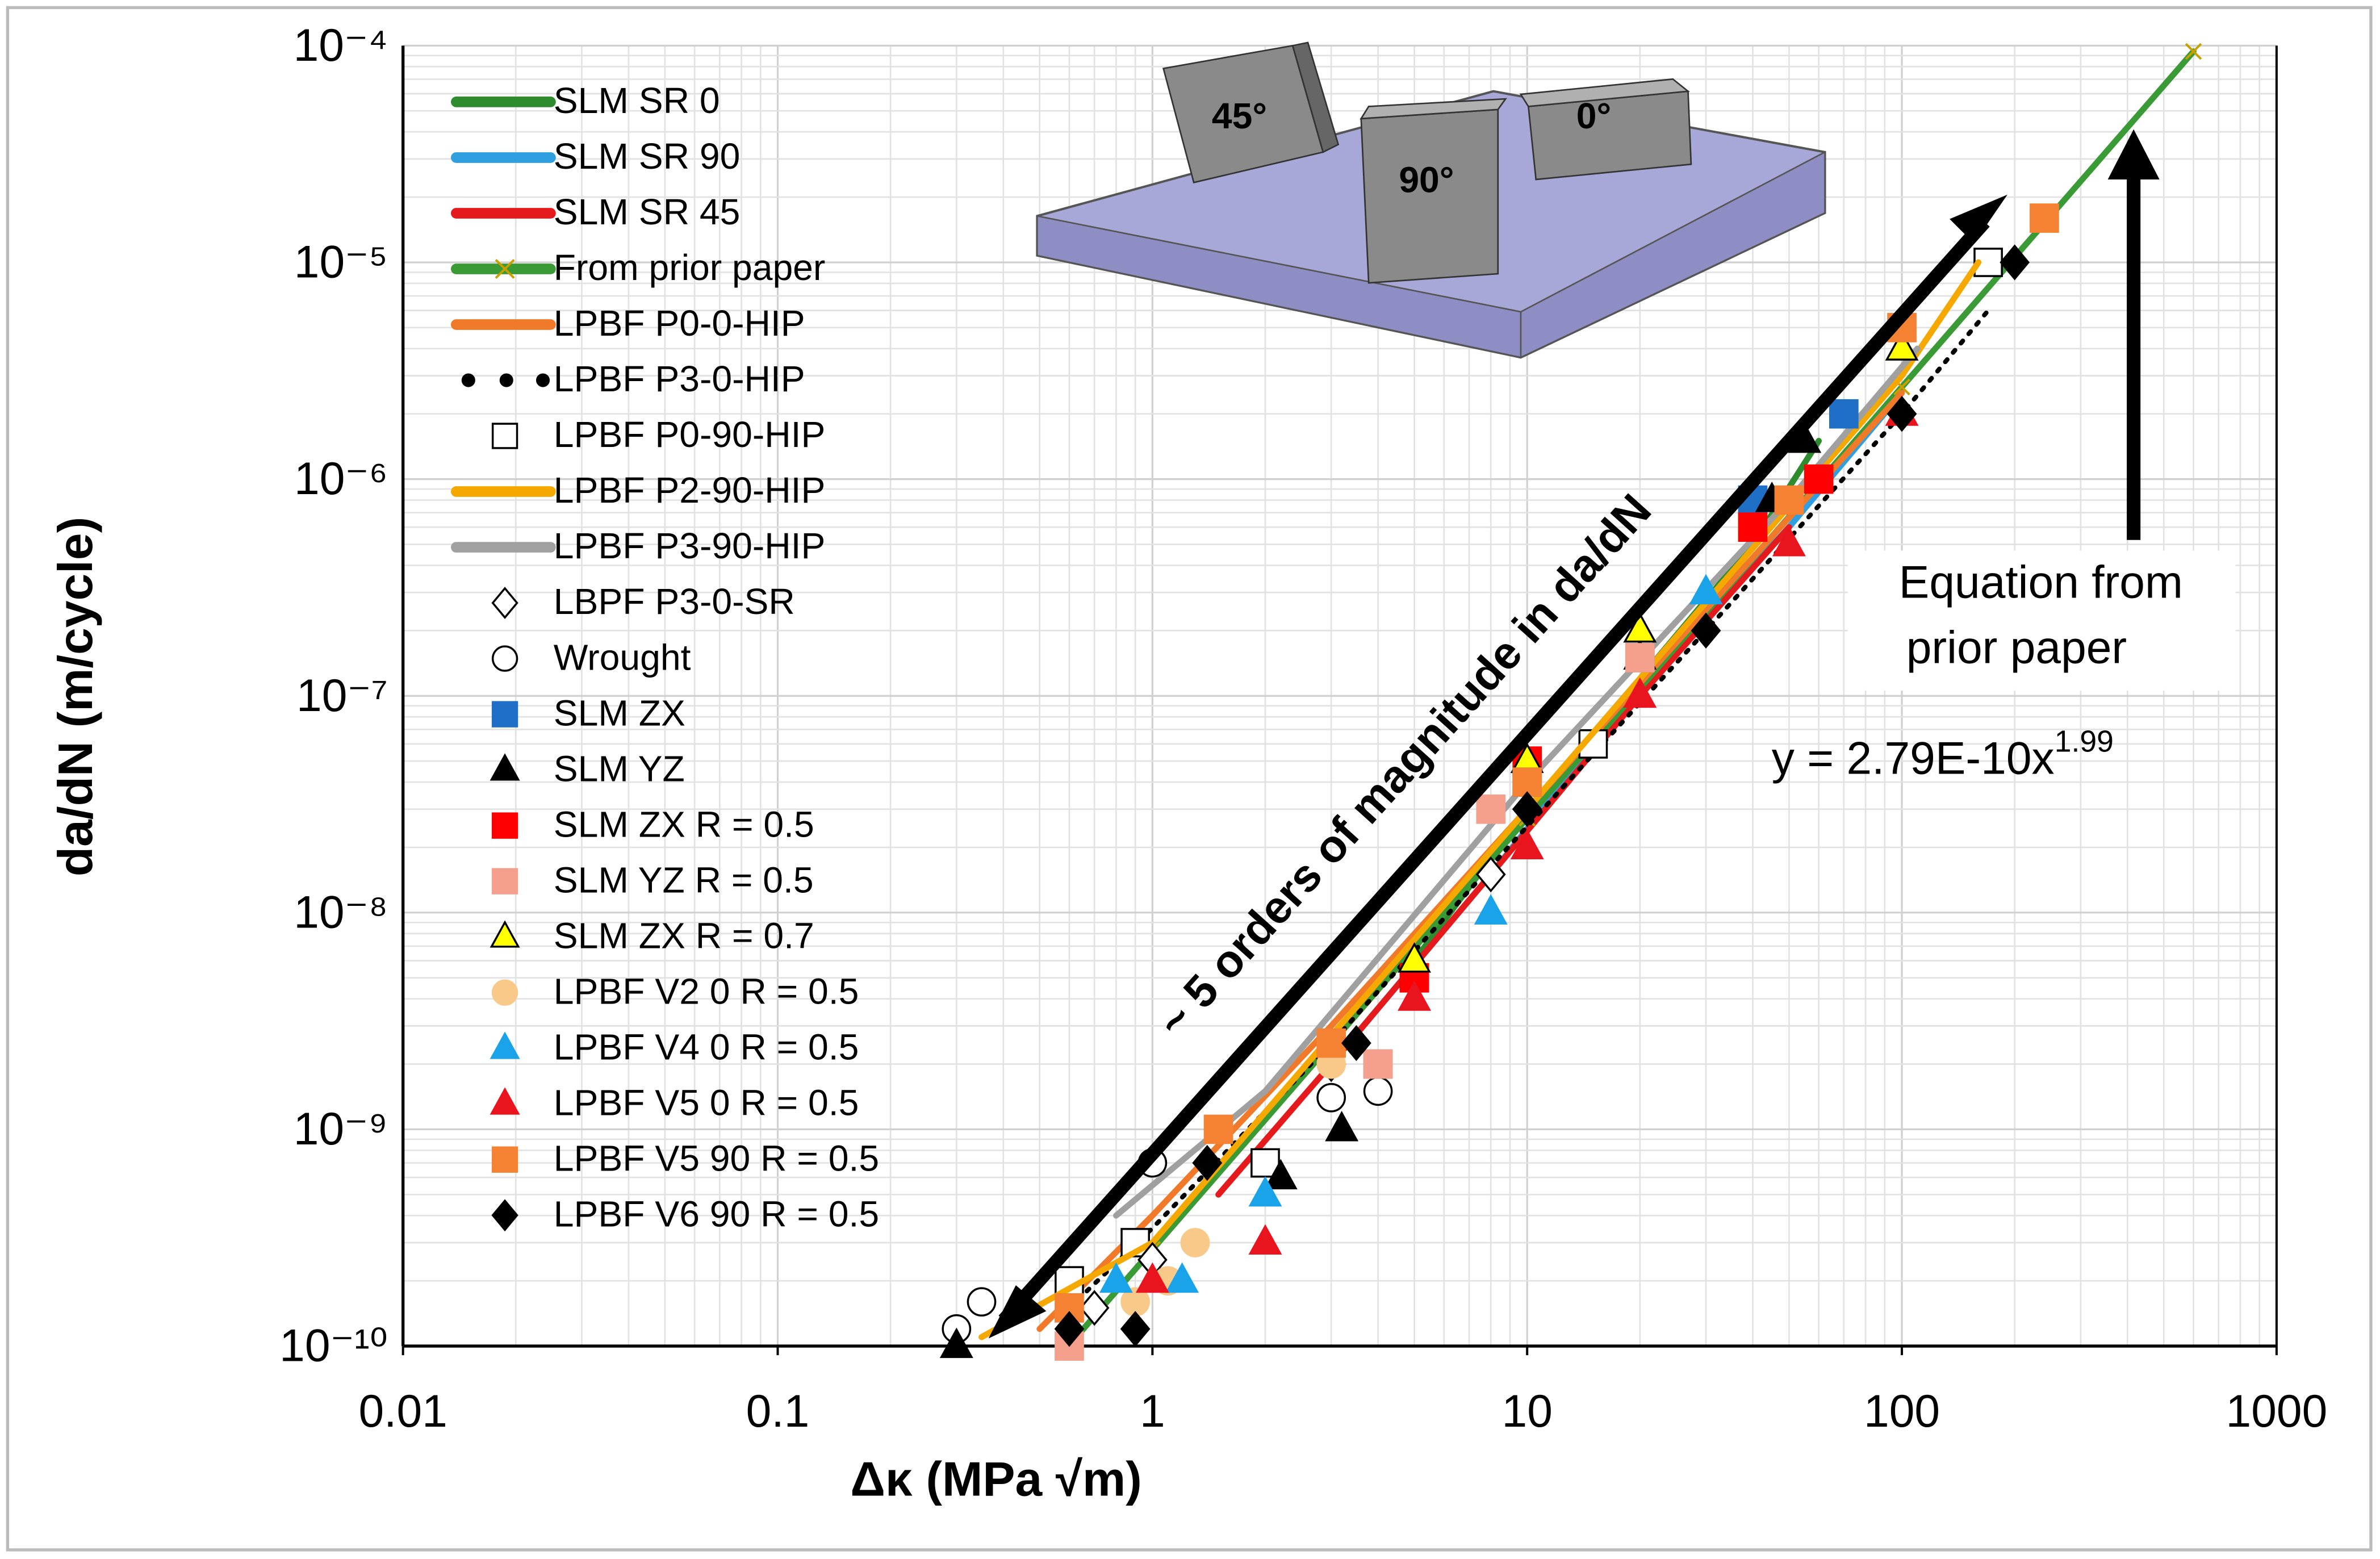  I want to click on inset-label: 90°, so click(1426, 179).